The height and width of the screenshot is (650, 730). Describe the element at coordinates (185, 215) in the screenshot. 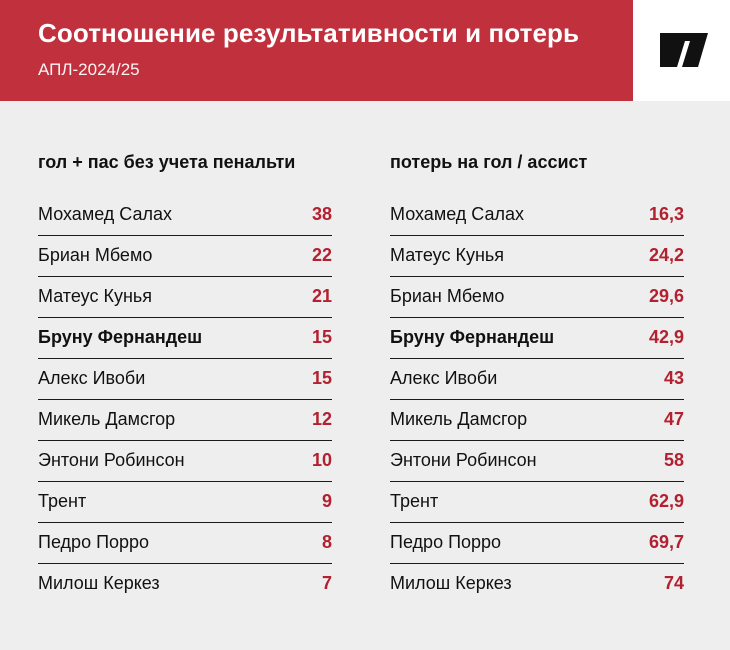

I see `table-row: Мохамед Салах 38` at that location.